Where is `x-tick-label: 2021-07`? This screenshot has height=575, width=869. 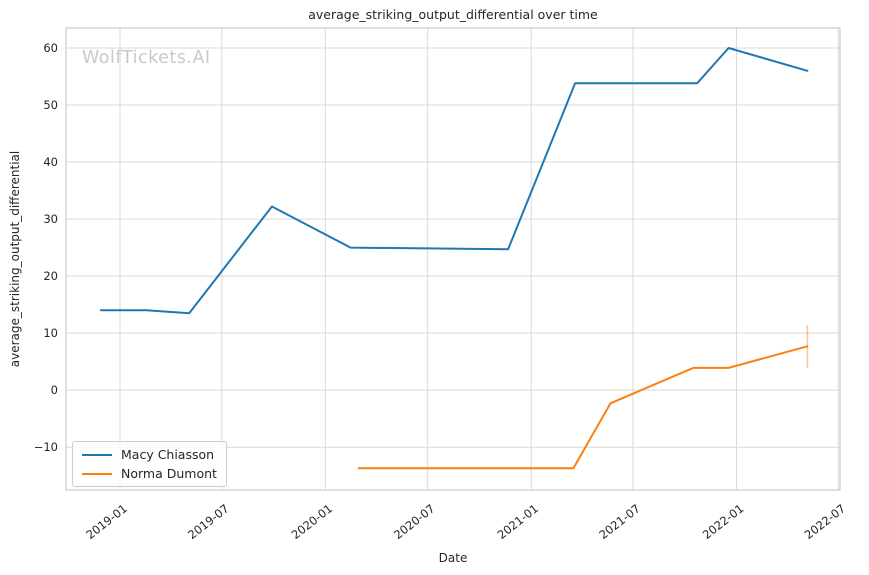
x-tick-label: 2021-07 is located at coordinates (619, 521).